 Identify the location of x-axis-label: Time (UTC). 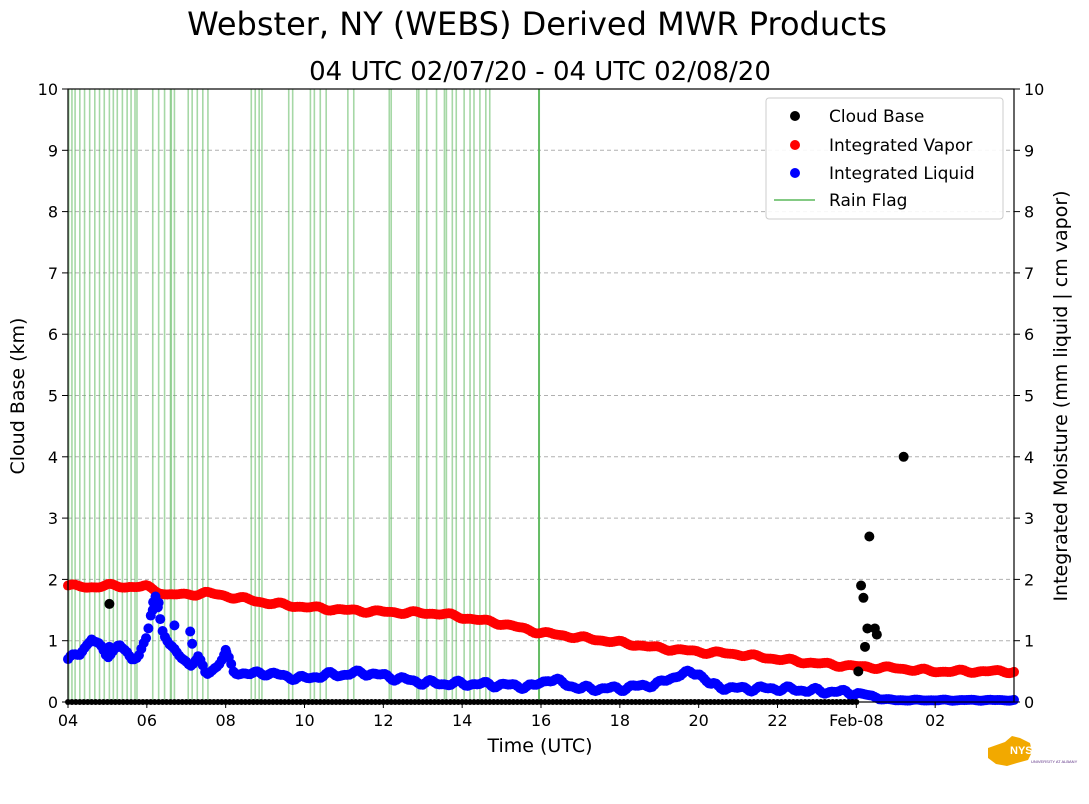
(539, 746).